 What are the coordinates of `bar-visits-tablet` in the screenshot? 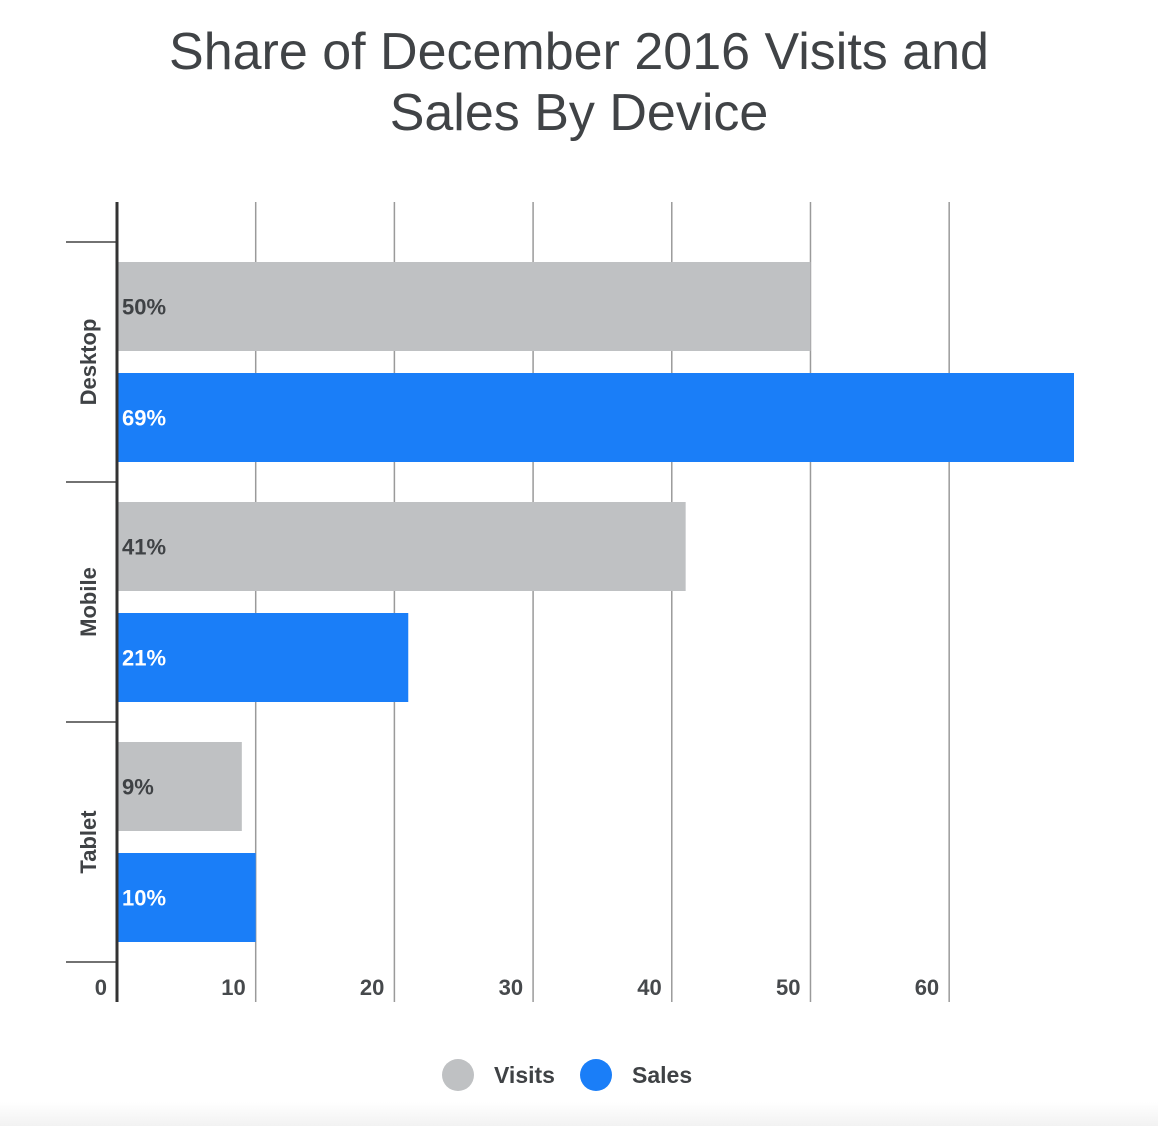 It's located at (179, 786).